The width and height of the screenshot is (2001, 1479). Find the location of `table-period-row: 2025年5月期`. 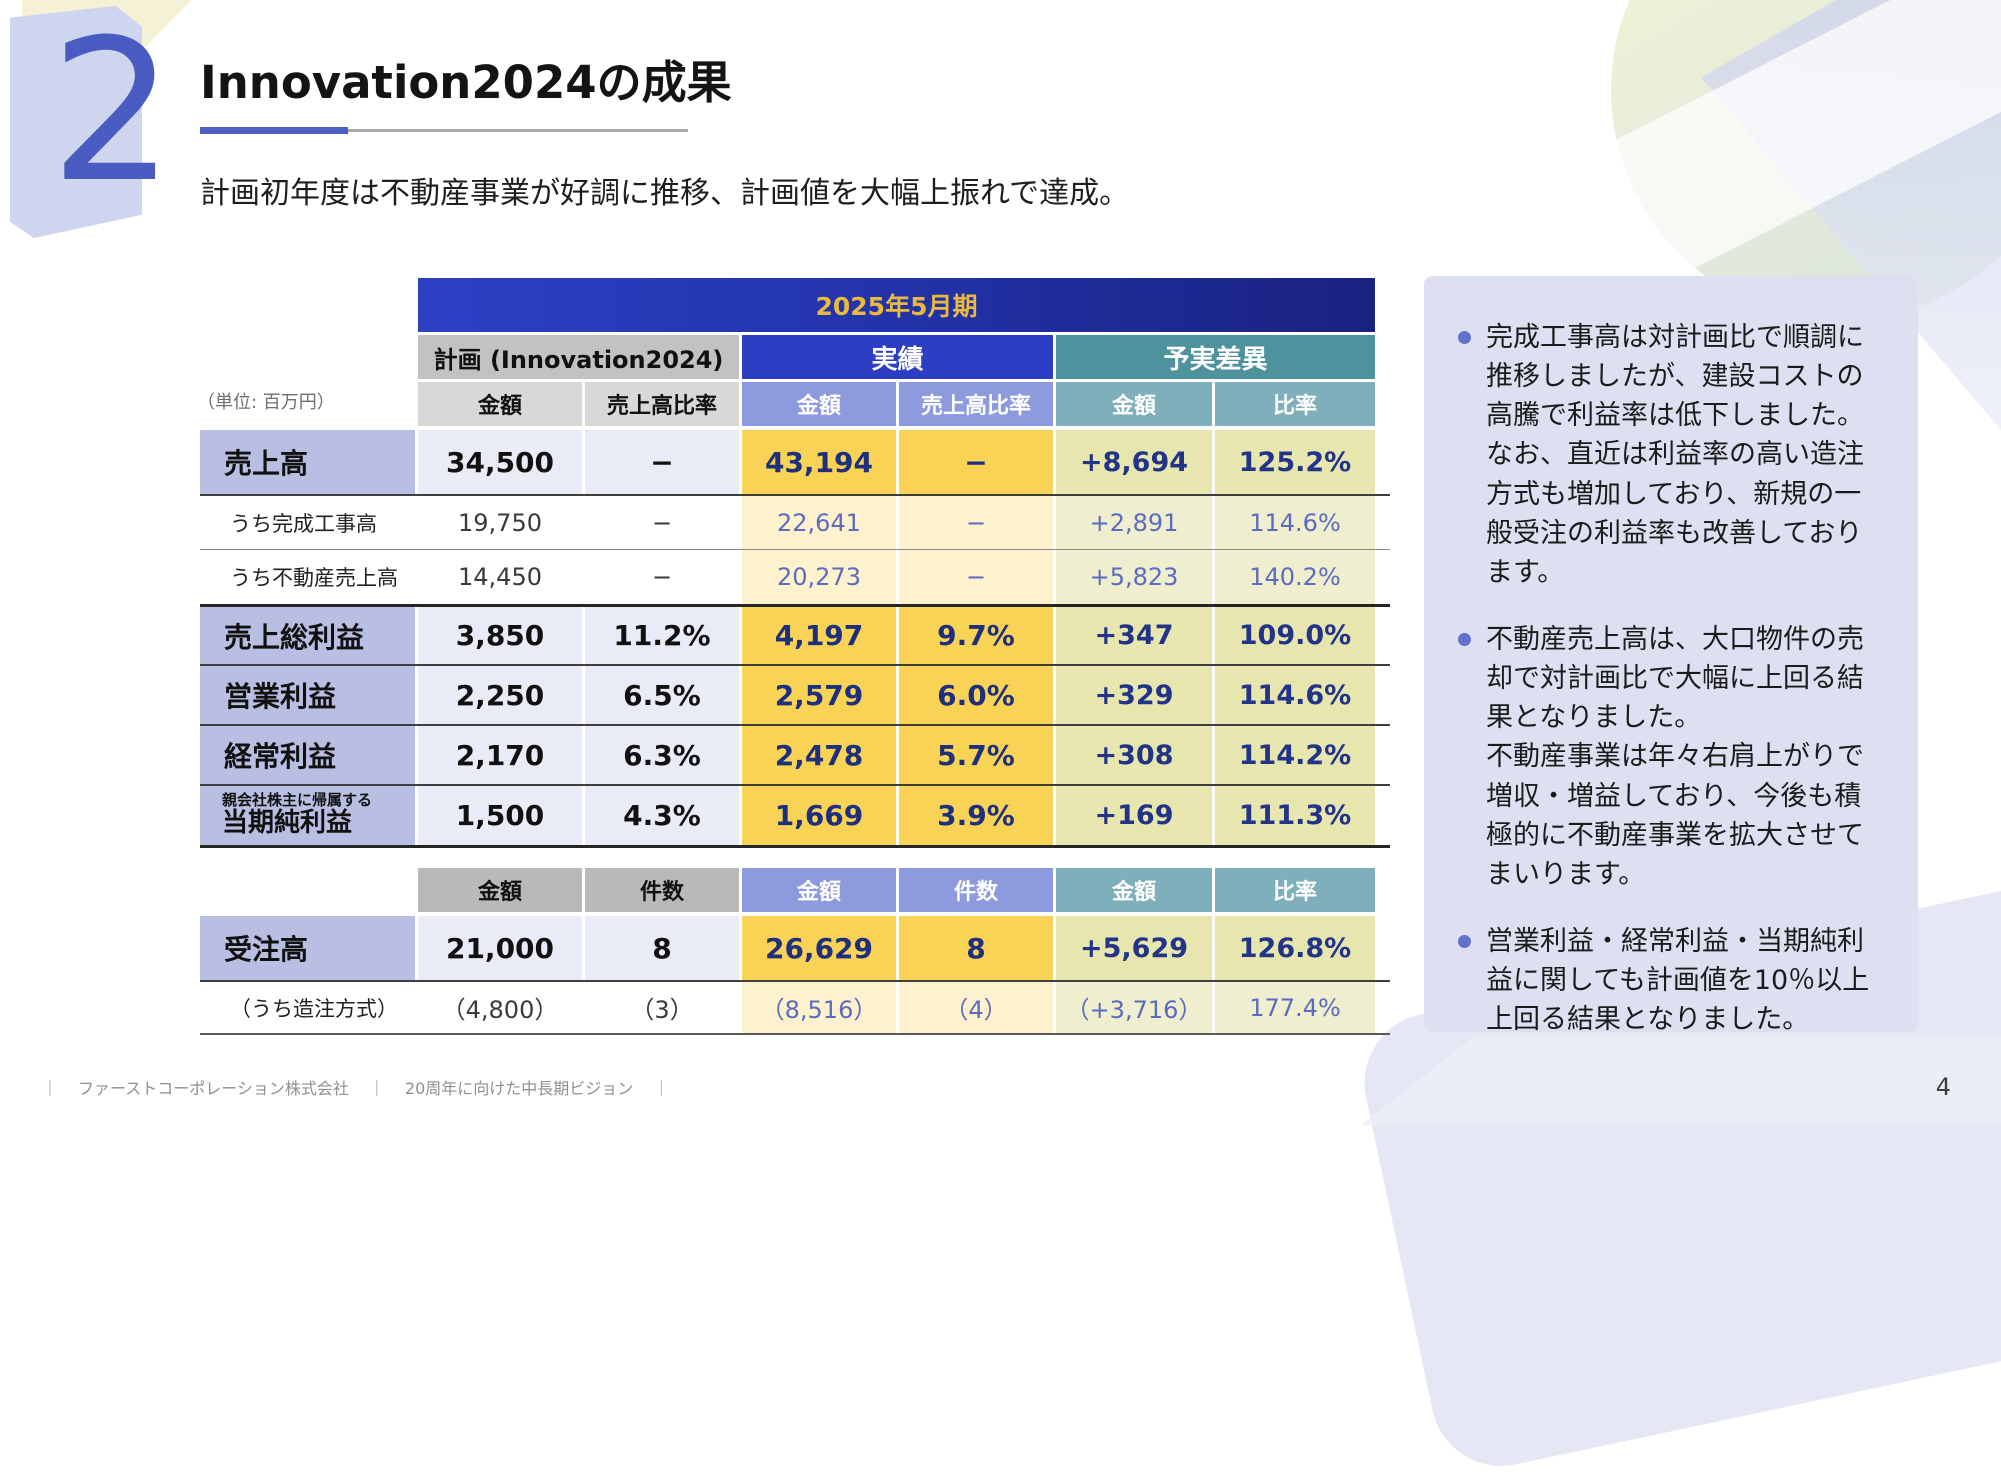

table-period-row: 2025年5月期 is located at coordinates (795, 305).